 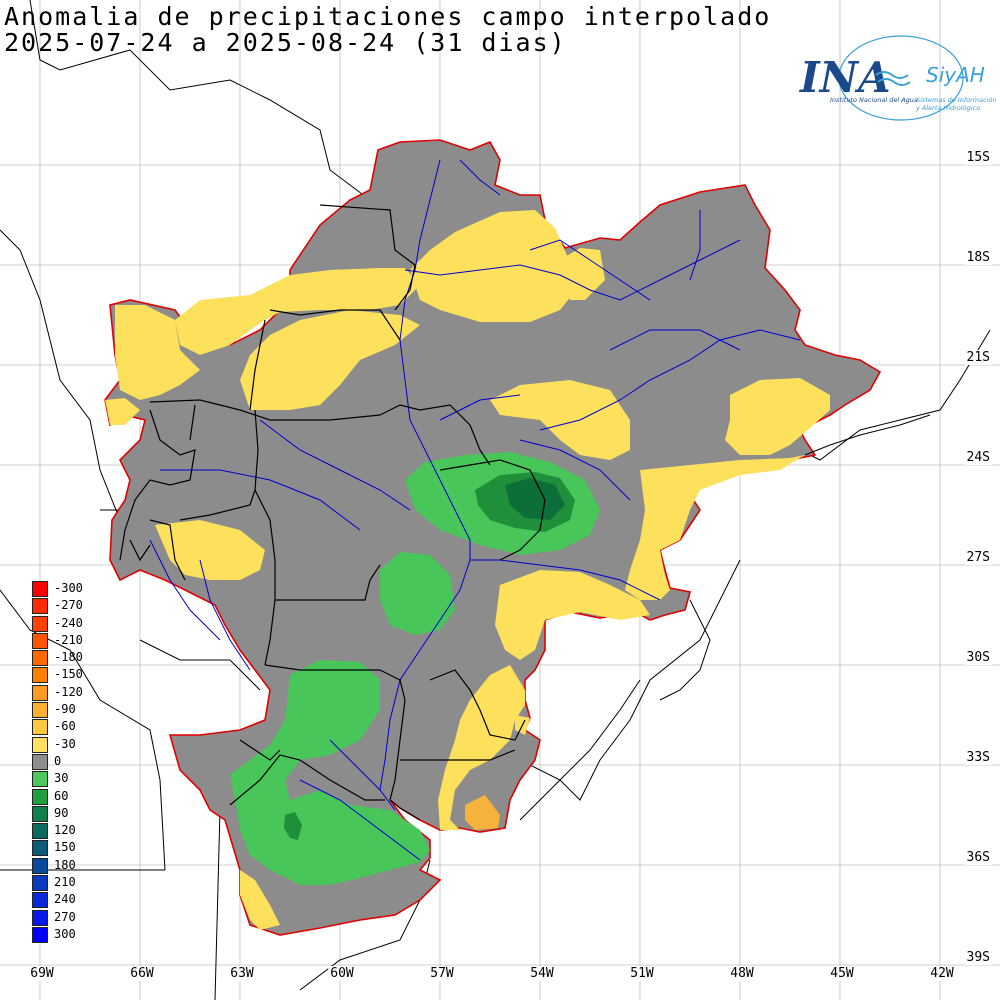 I want to click on legend-item: -180, so click(x=72, y=658).